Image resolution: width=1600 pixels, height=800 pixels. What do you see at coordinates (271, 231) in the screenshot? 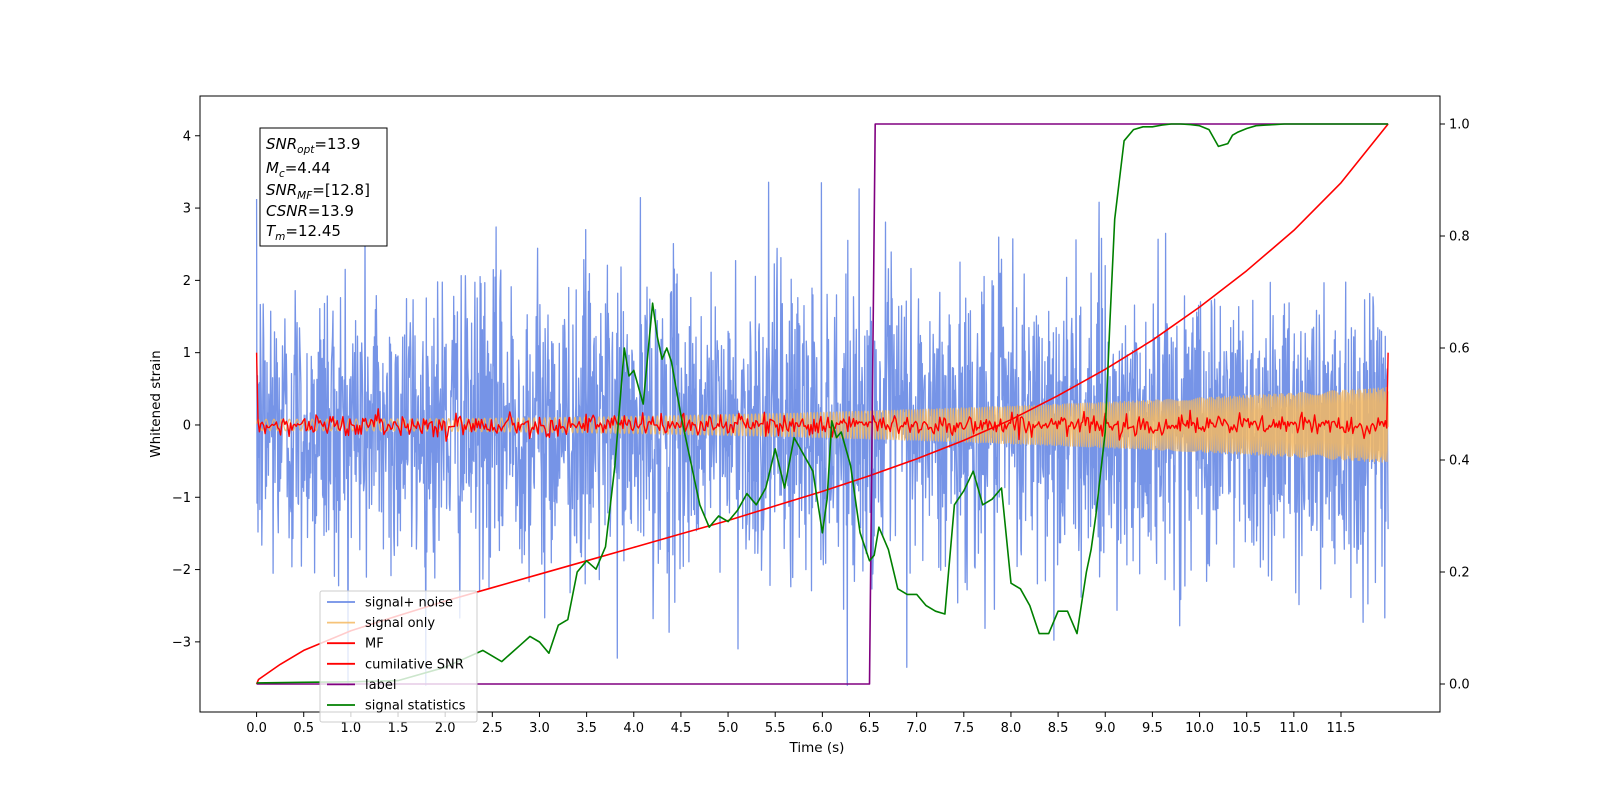
I see `annotation-tm-symbol: T` at bounding box center [271, 231].